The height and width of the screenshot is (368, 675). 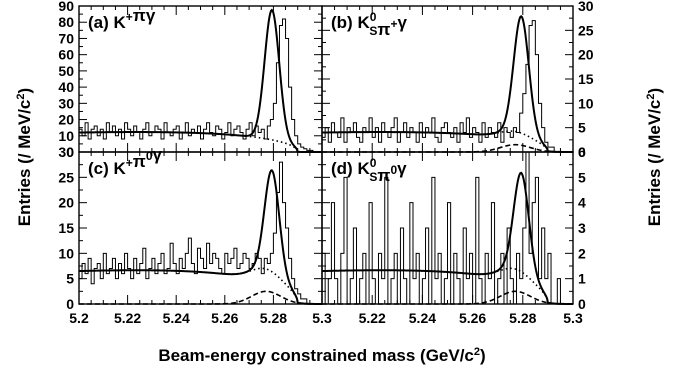 I want to click on y-tick-label-a-60: 60, so click(x=66, y=55).